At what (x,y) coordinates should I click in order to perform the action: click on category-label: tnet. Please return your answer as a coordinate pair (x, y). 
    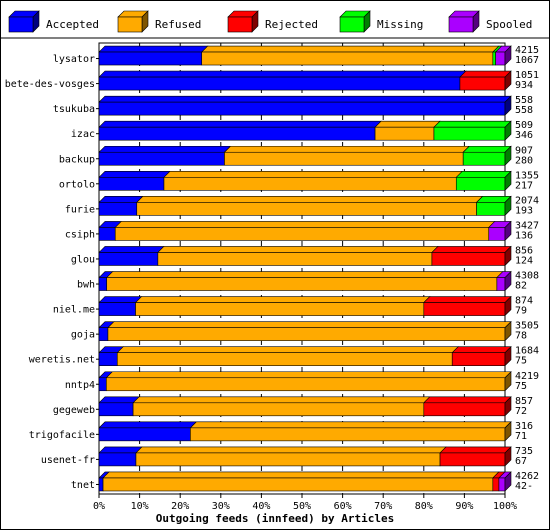
    Looking at the image, I should click on (83, 485).